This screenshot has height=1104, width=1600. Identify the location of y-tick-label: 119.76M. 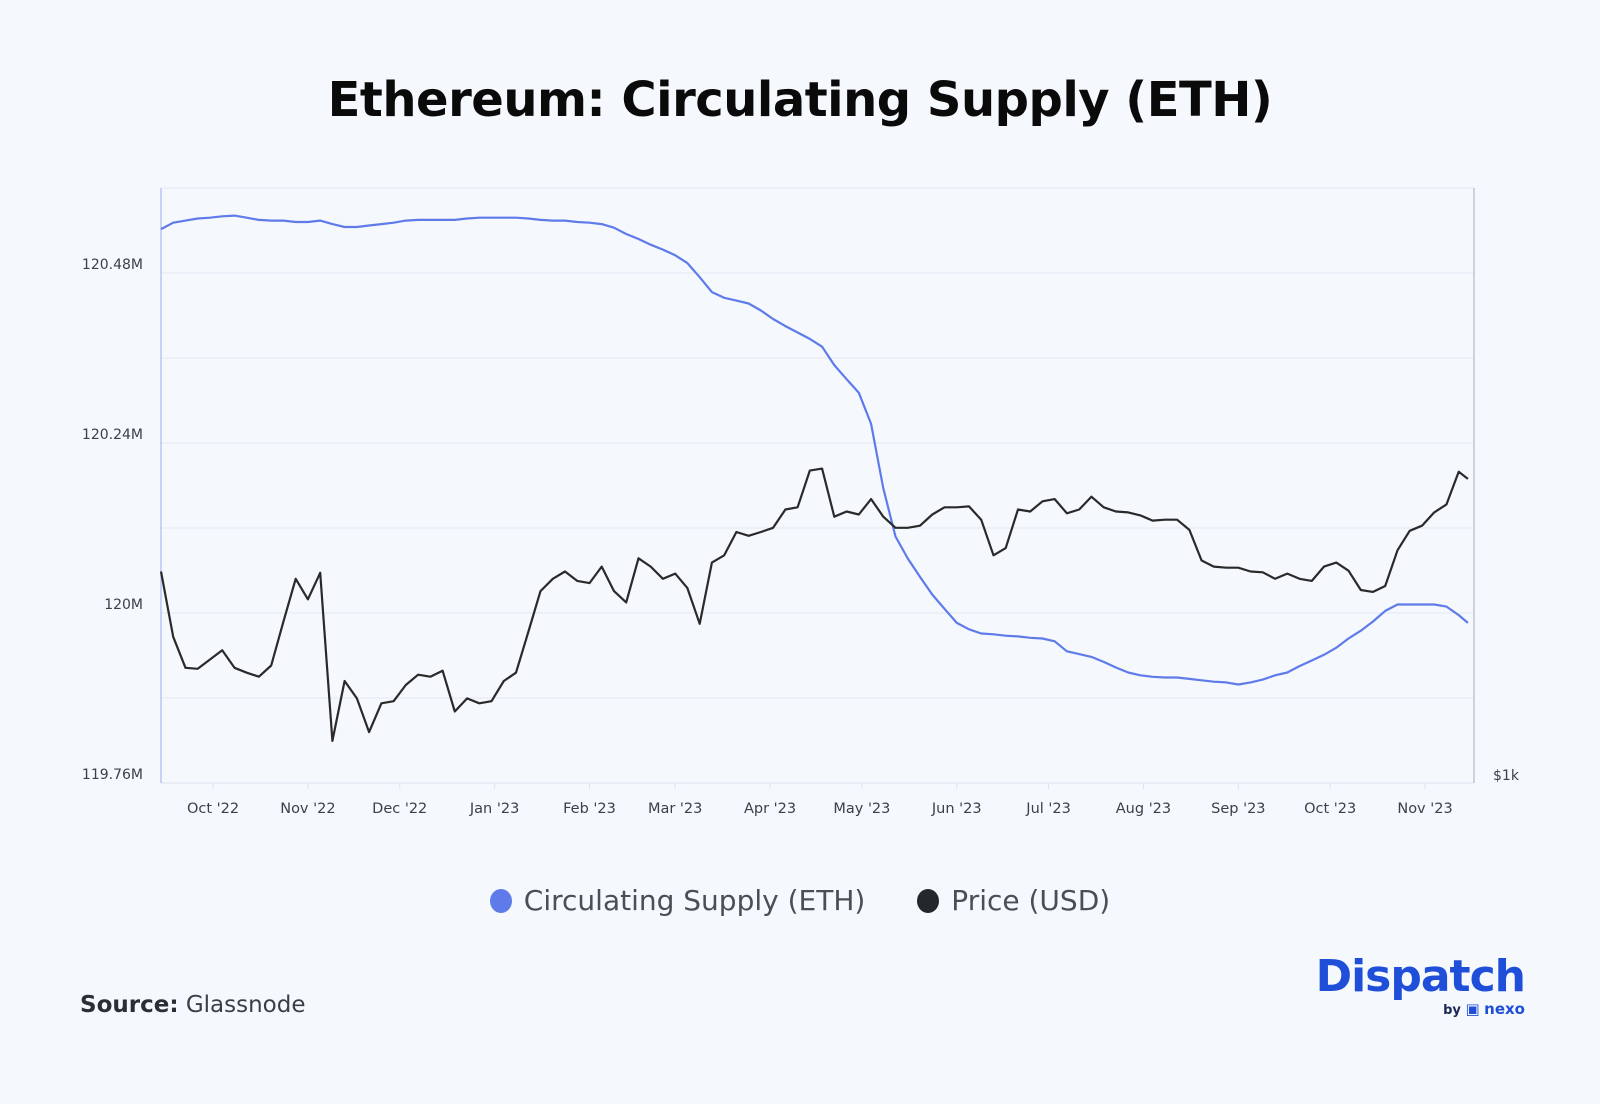
(112, 775).